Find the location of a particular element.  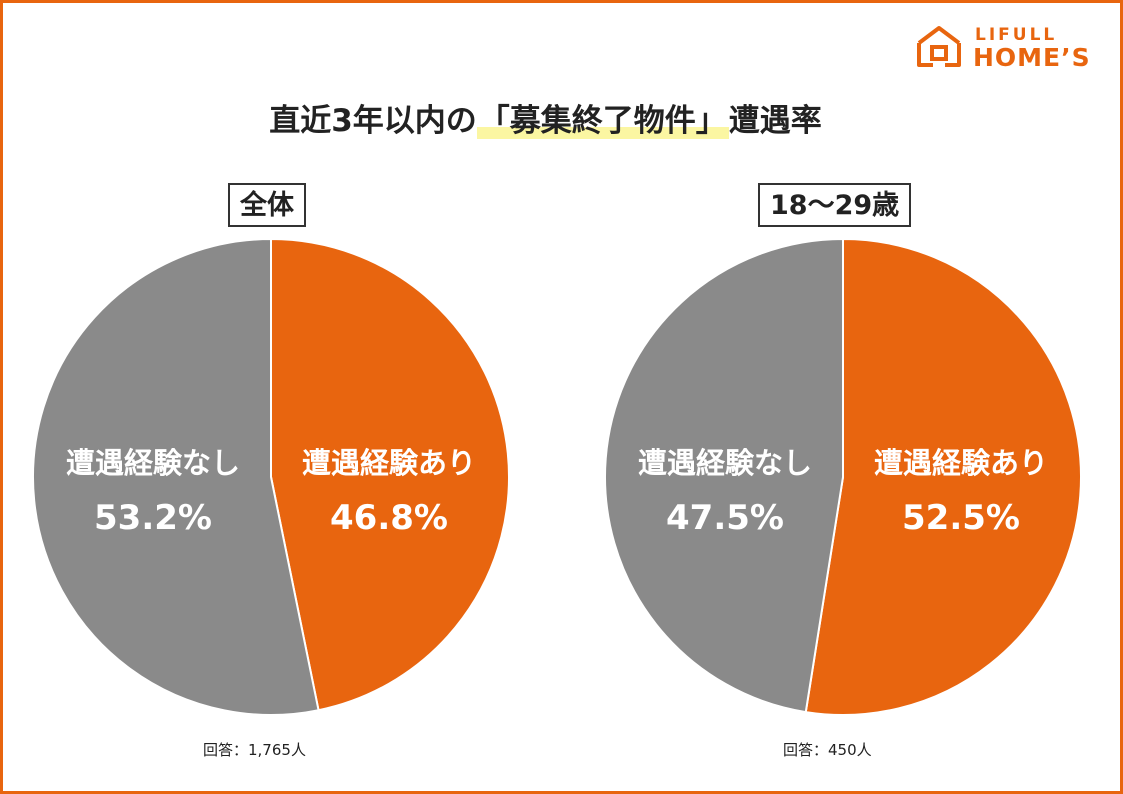

house-icon is located at coordinates (939, 46).